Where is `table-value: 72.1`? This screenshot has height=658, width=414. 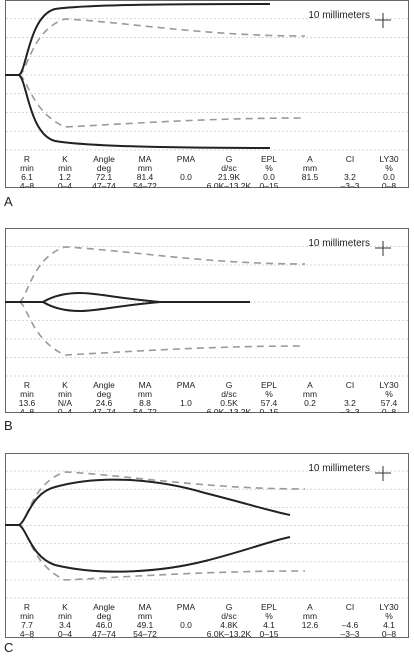
table-value: 72.1 is located at coordinates (104, 177).